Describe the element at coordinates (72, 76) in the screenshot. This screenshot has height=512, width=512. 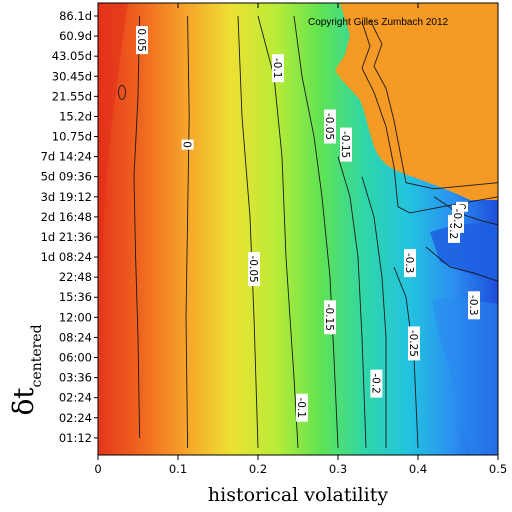
I see `y-tick-label: 30.45d` at that location.